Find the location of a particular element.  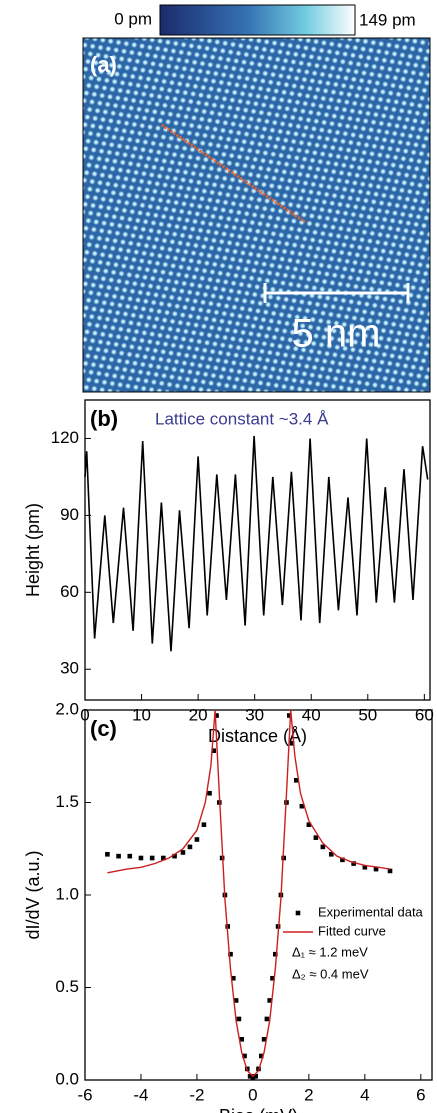

x-tick-label: 20 is located at coordinates (198, 714).